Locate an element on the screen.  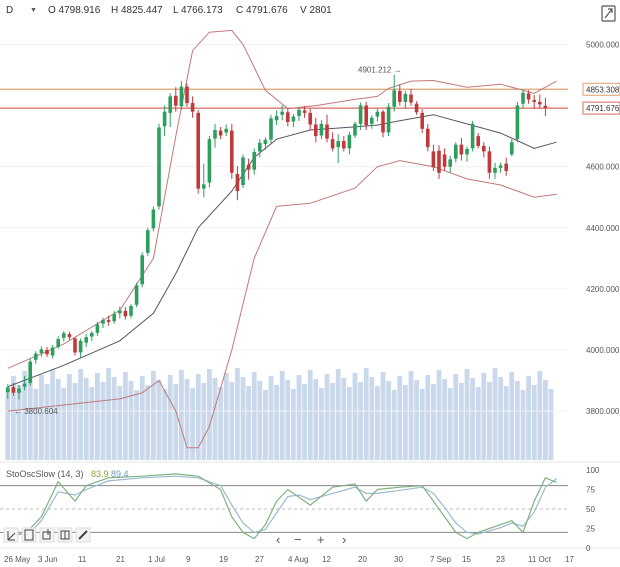
scroll-left-icon: ‹ is located at coordinates (278, 539).